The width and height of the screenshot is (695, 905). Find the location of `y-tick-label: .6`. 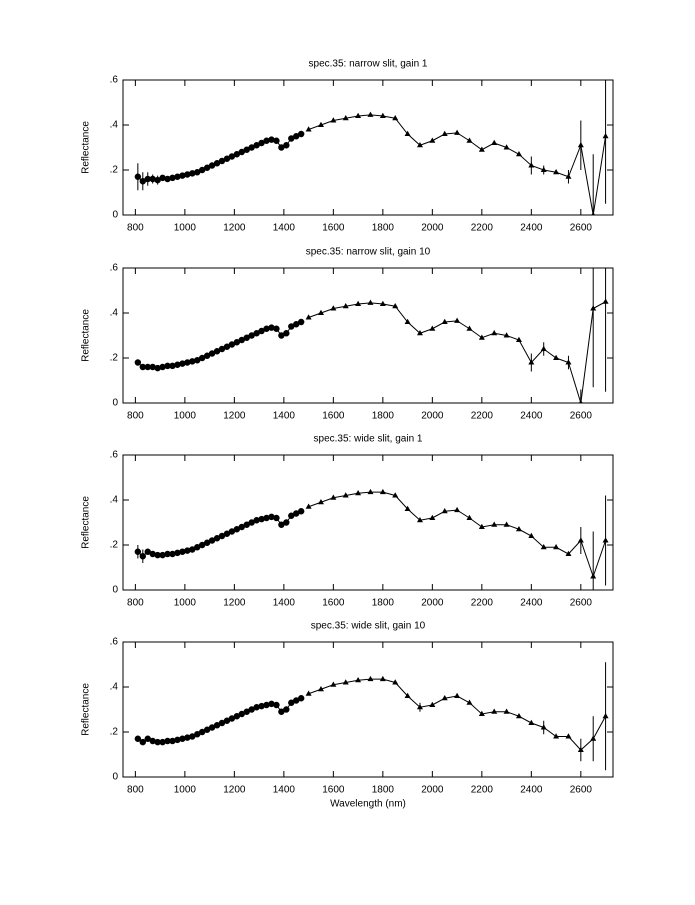

y-tick-label: .6 is located at coordinates (114, 455).